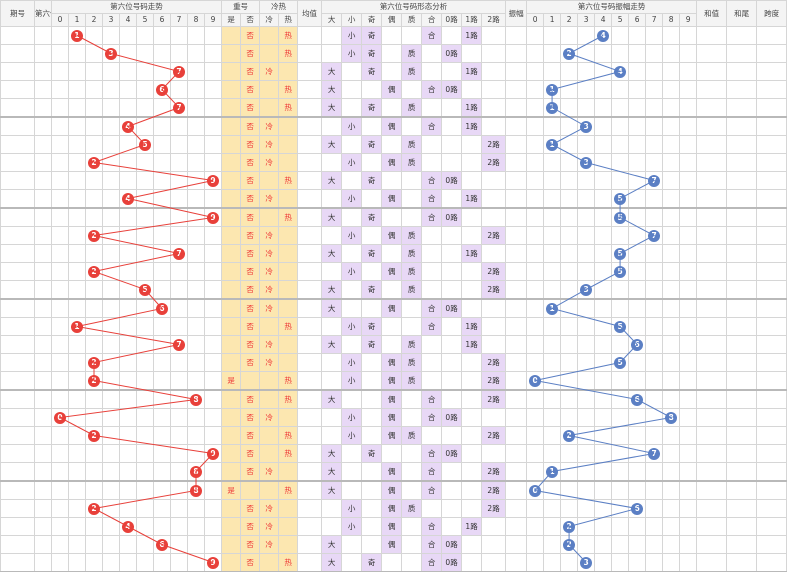  What do you see at coordinates (603, 35) in the screenshot?
I see `amp-digit-cell: 4` at bounding box center [603, 35].